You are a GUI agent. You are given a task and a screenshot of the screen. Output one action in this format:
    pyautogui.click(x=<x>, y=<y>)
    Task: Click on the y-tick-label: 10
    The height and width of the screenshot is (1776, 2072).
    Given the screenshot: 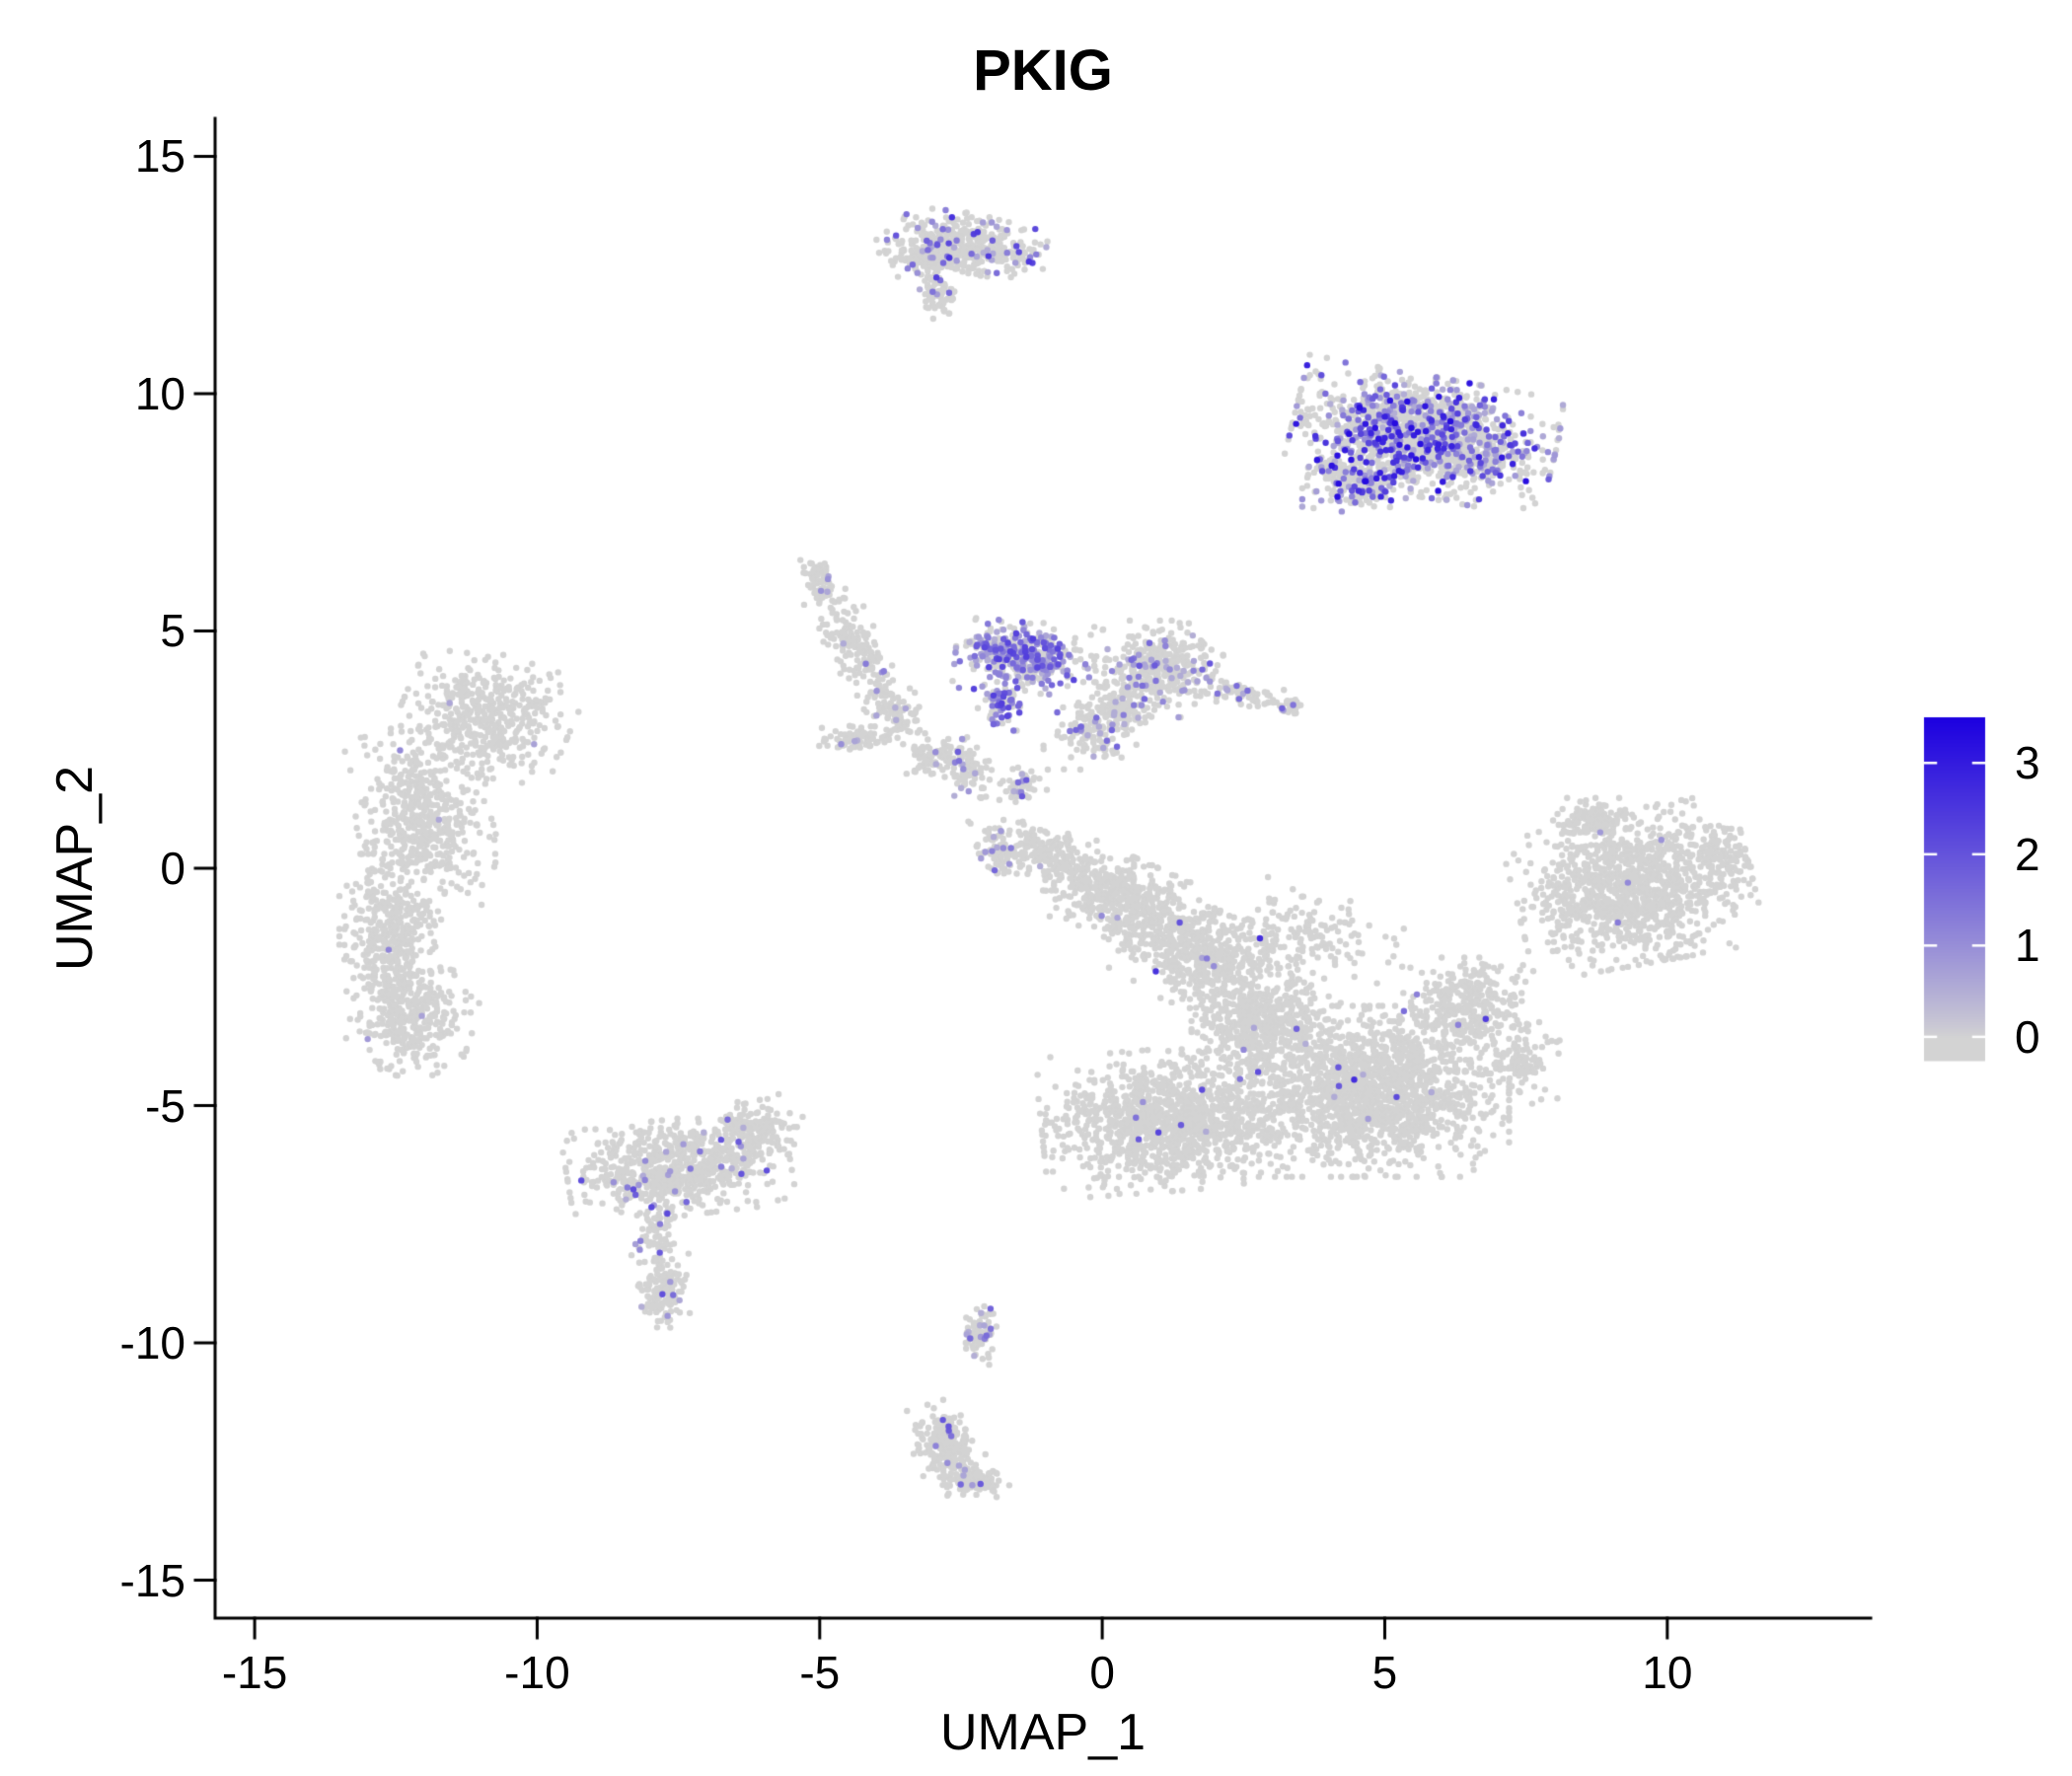 What is the action you would take?
    pyautogui.click(x=160, y=393)
    